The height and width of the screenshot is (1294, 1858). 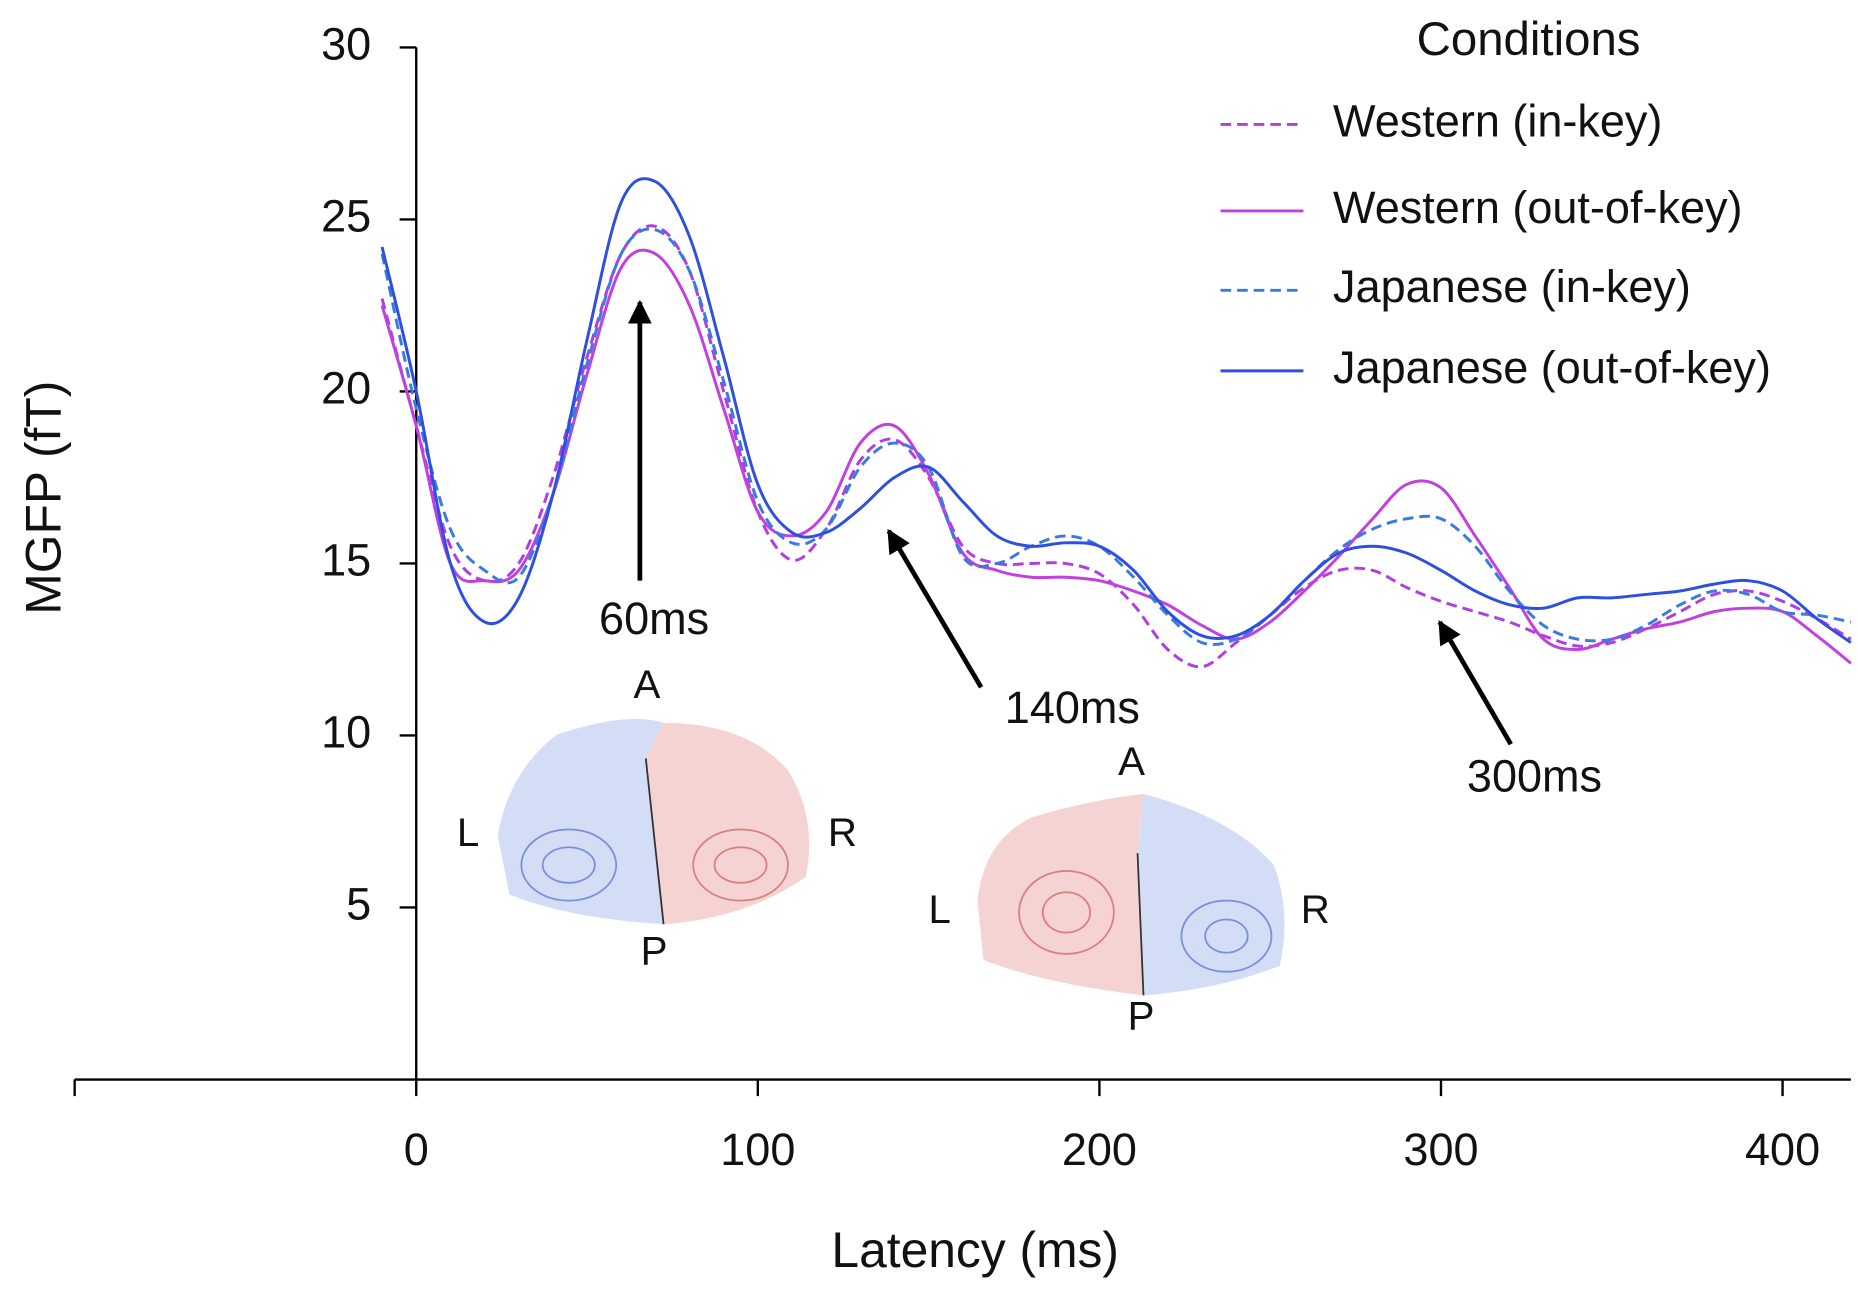 What do you see at coordinates (346, 559) in the screenshot?
I see `y-tick-label: 15` at bounding box center [346, 559].